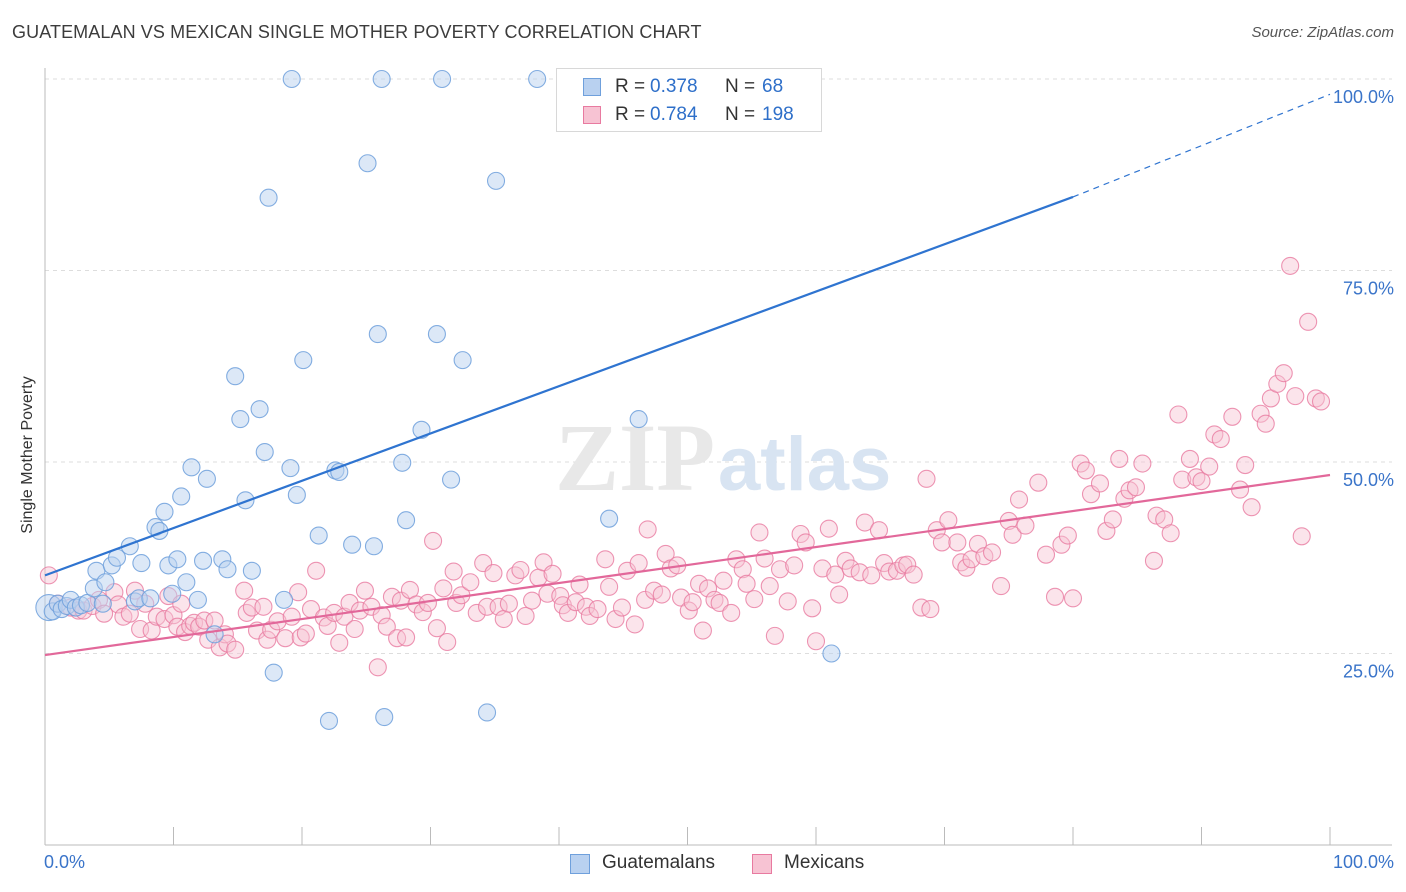 This screenshot has height=892, width=1406. Describe the element at coordinates (592, 87) in the screenshot. I see `legend-swatch-blue` at that location.